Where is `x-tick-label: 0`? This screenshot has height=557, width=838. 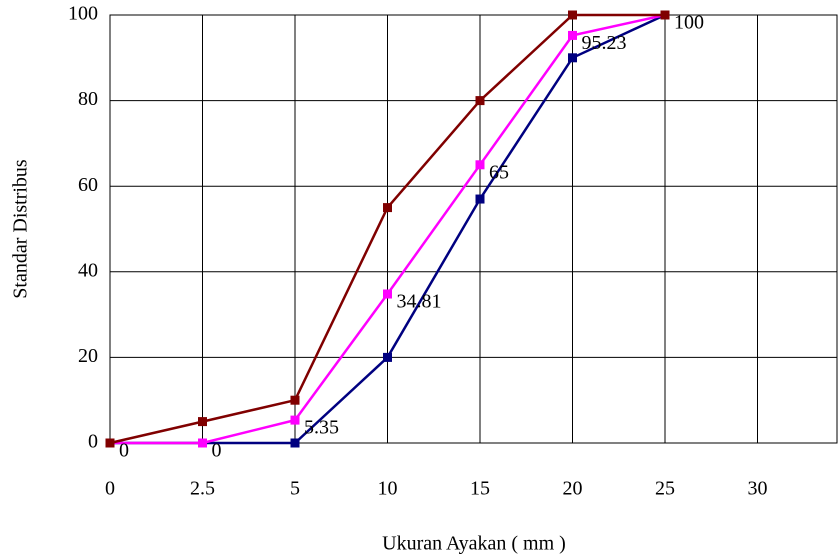 x-tick-label: 0 is located at coordinates (110, 489).